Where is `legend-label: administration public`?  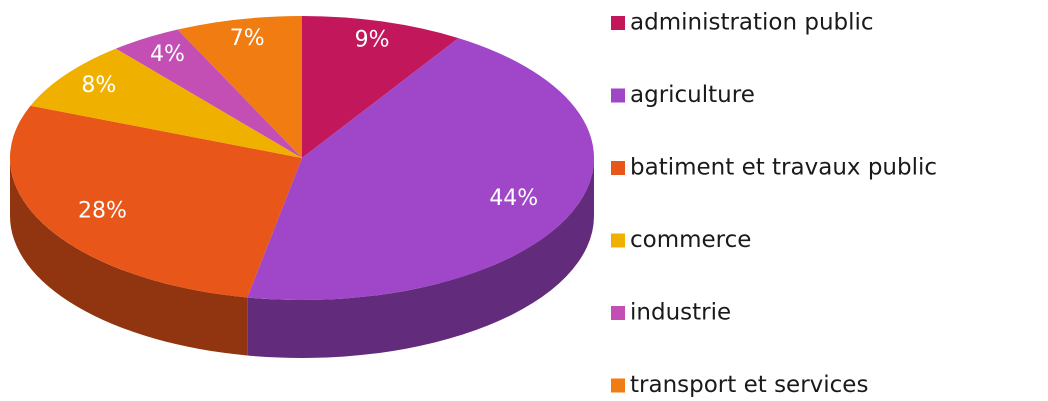 legend-label: administration public is located at coordinates (752, 23).